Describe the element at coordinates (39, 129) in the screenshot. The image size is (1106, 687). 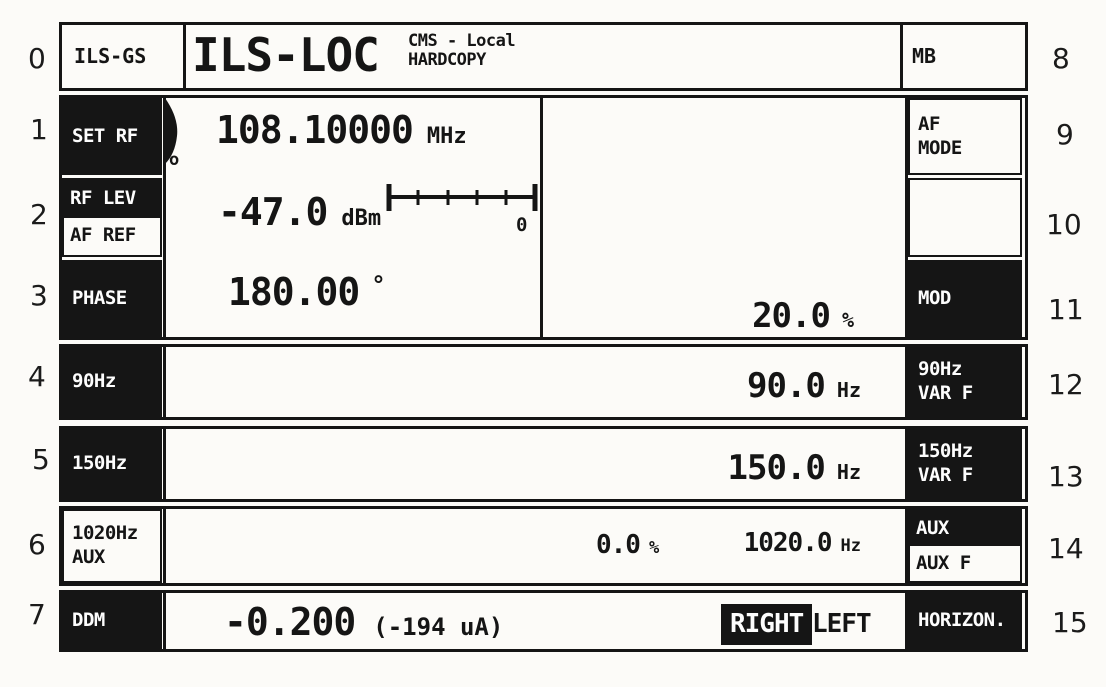
I see `key-number-1: 1` at that location.